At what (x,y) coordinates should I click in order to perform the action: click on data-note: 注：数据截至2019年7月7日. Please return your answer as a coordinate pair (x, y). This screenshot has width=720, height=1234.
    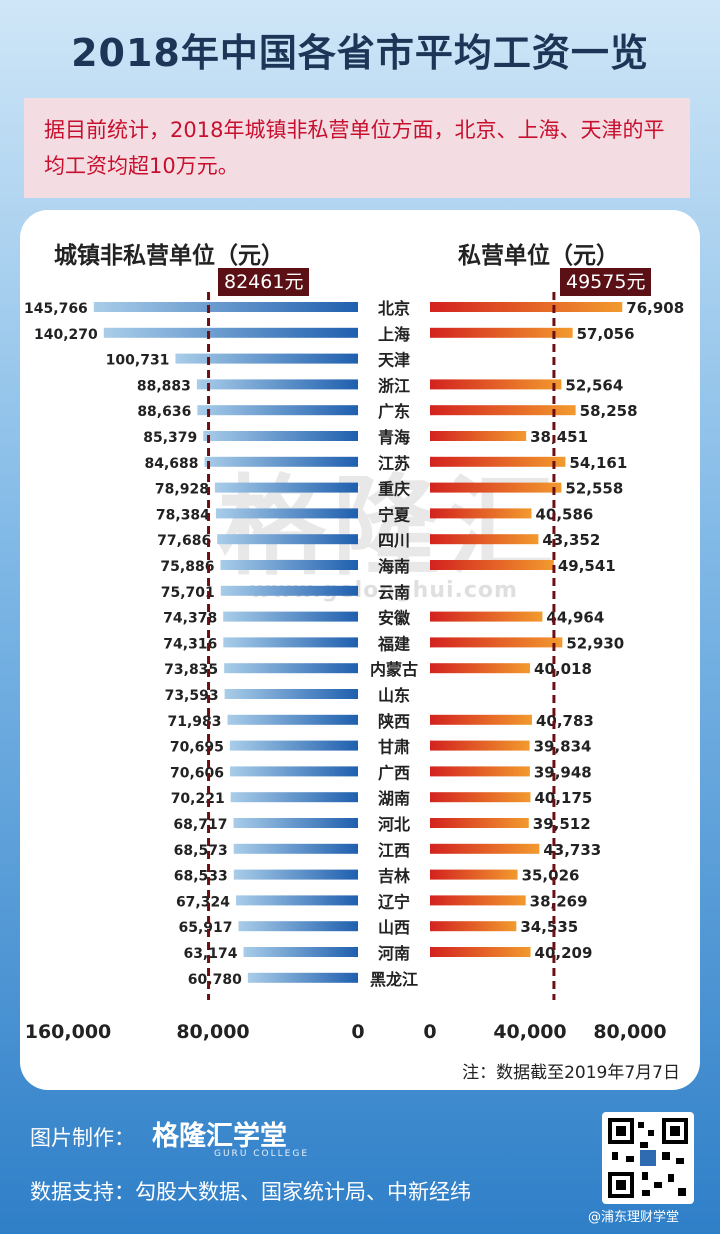
    Looking at the image, I should click on (571, 1073).